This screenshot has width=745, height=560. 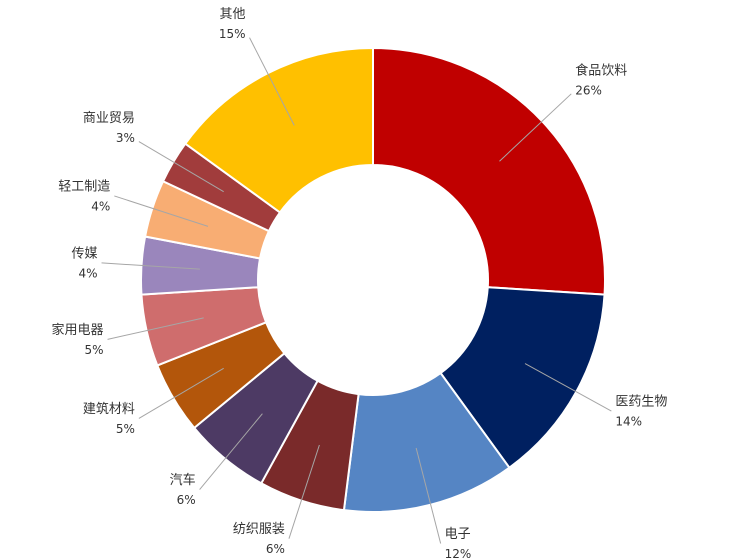 I want to click on slice-label: 轻工制造, so click(x=84, y=186).